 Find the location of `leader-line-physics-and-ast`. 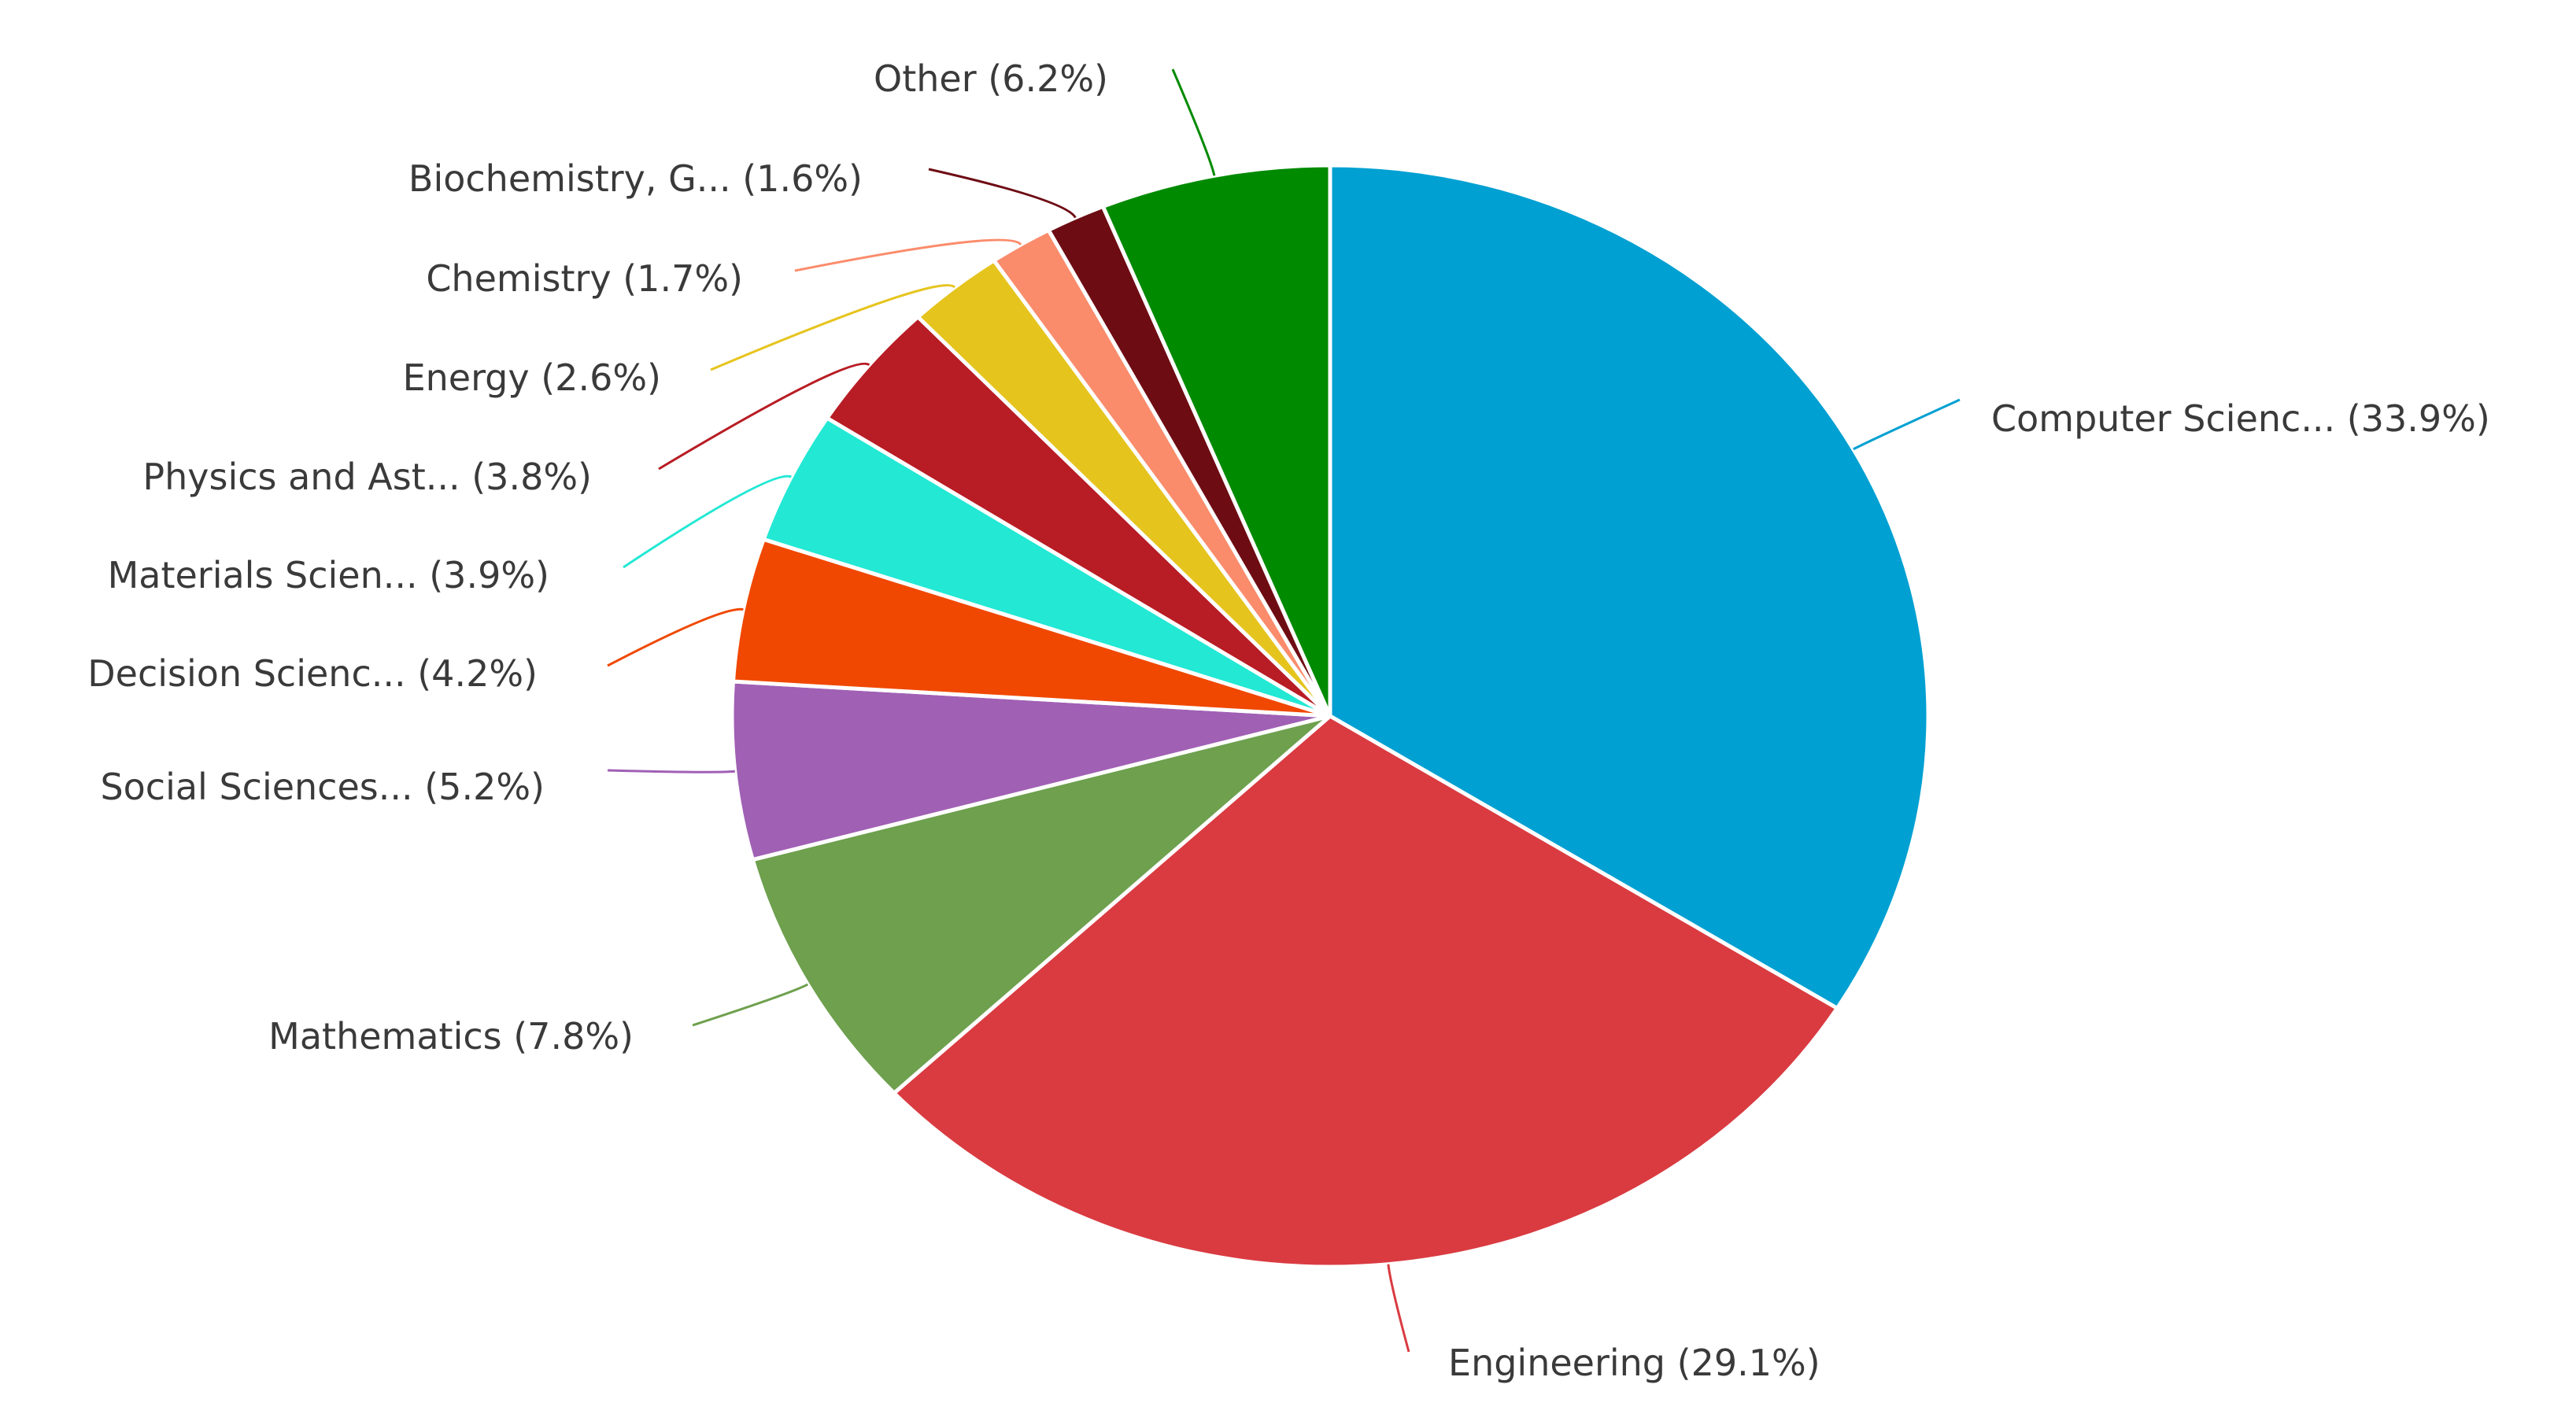

leader-line-physics-and-ast is located at coordinates (764, 416).